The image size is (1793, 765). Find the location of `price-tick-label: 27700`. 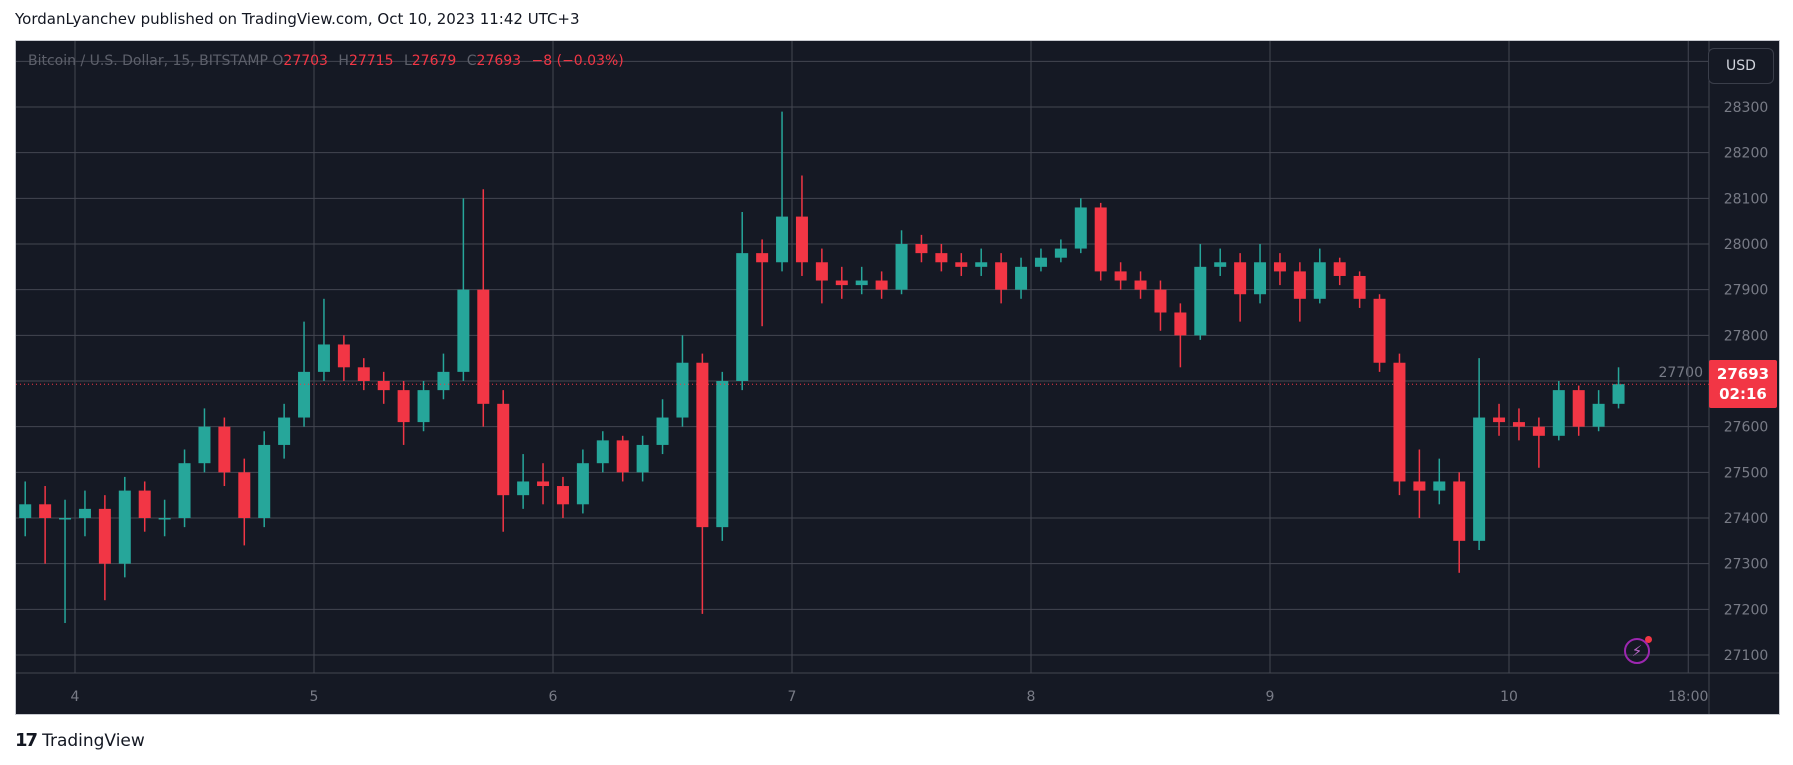

price-tick-label: 27700 is located at coordinates (1680, 373).